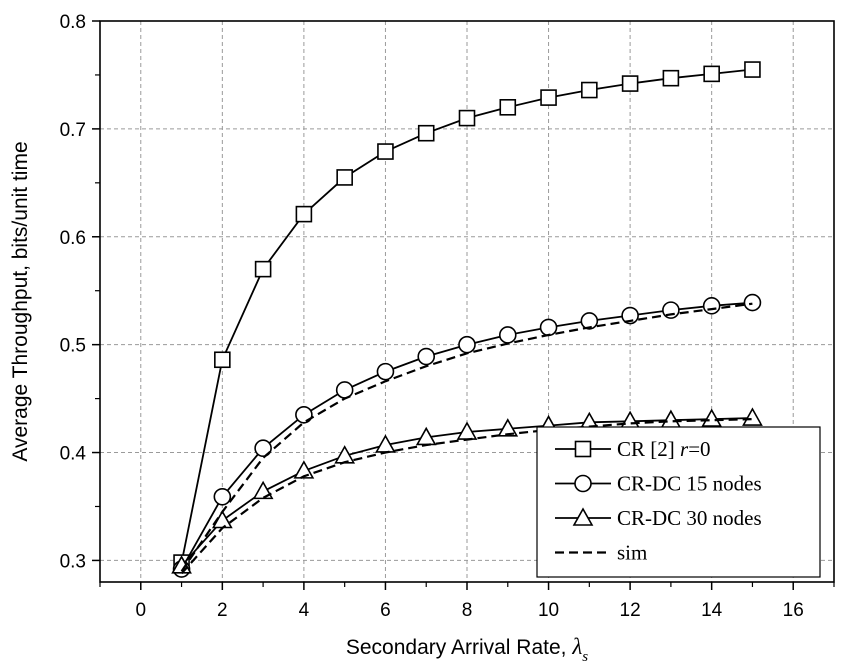 The image size is (858, 671). I want to click on y-tick-label: 0.7, so click(73, 130).